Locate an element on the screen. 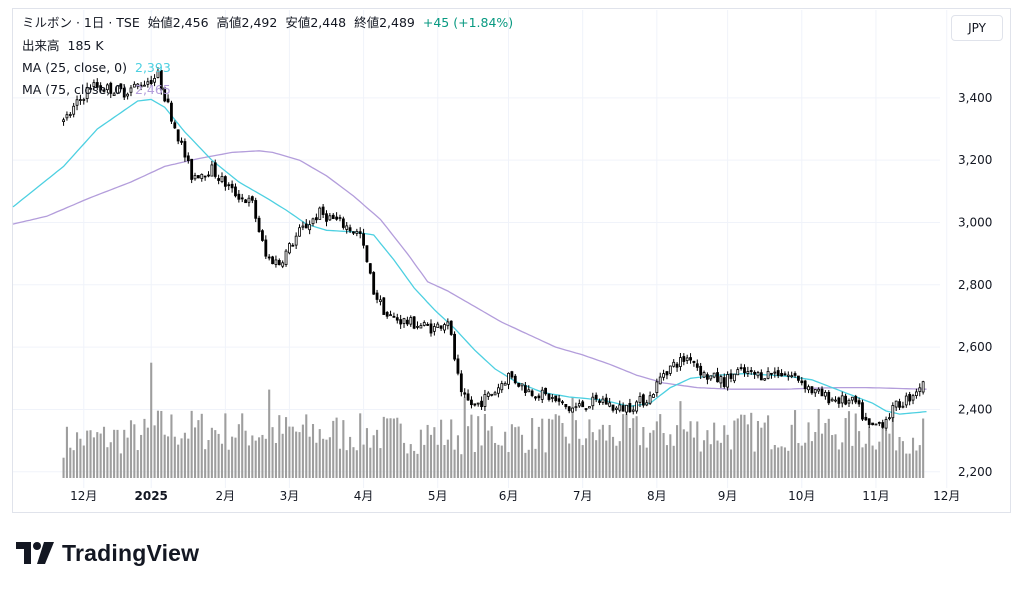 The image size is (1024, 590). ma75-legend: MA (75, close, 0) 2,465 is located at coordinates (98, 90).